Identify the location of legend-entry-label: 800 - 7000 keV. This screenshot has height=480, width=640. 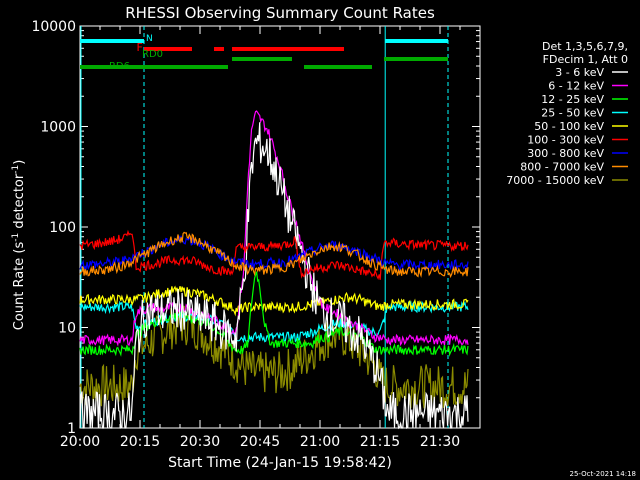
(562, 167).